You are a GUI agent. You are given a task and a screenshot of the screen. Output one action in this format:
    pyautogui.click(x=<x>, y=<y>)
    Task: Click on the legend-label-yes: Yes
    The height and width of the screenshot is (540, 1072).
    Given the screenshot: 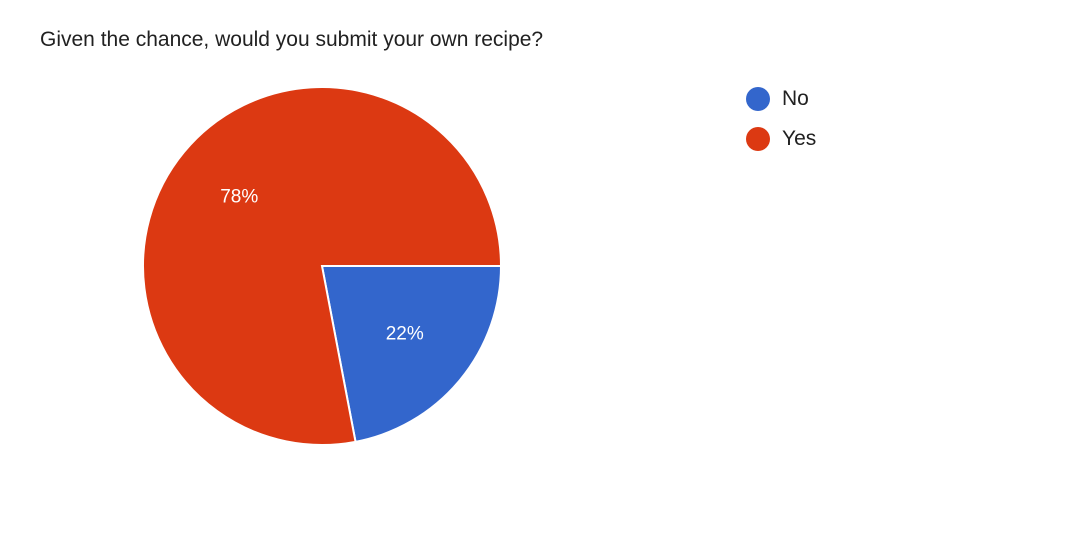 What is the action you would take?
    pyautogui.click(x=799, y=138)
    